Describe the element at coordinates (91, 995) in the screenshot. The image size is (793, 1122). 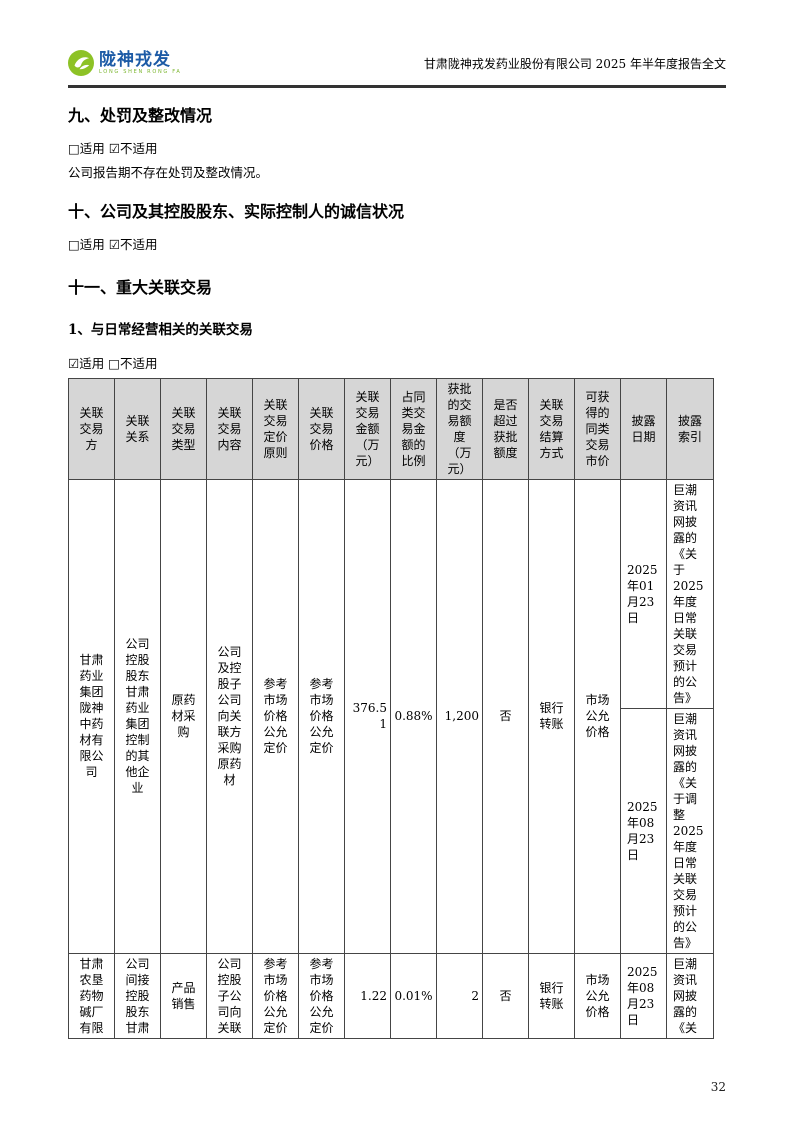
I see `cell-party: 甘肃农垦药物碱厂有限` at that location.